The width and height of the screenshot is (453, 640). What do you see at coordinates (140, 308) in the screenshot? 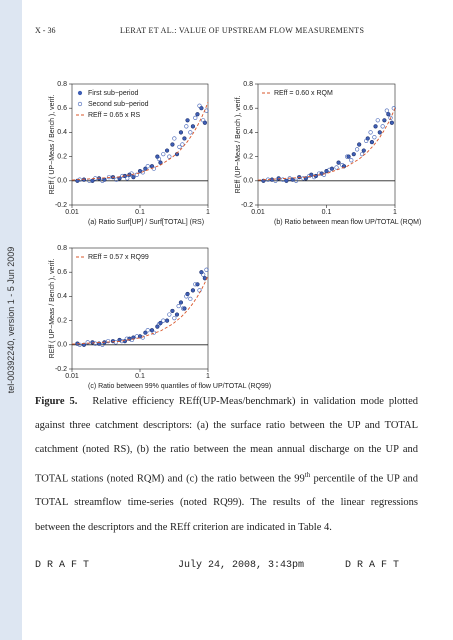
I see `plot-frame` at bounding box center [140, 308].